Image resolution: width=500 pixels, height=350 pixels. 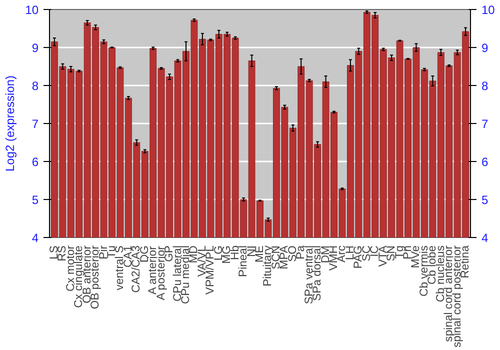 What do you see at coordinates (35, 124) in the screenshot?
I see `y-tick-label: 7` at bounding box center [35, 124].